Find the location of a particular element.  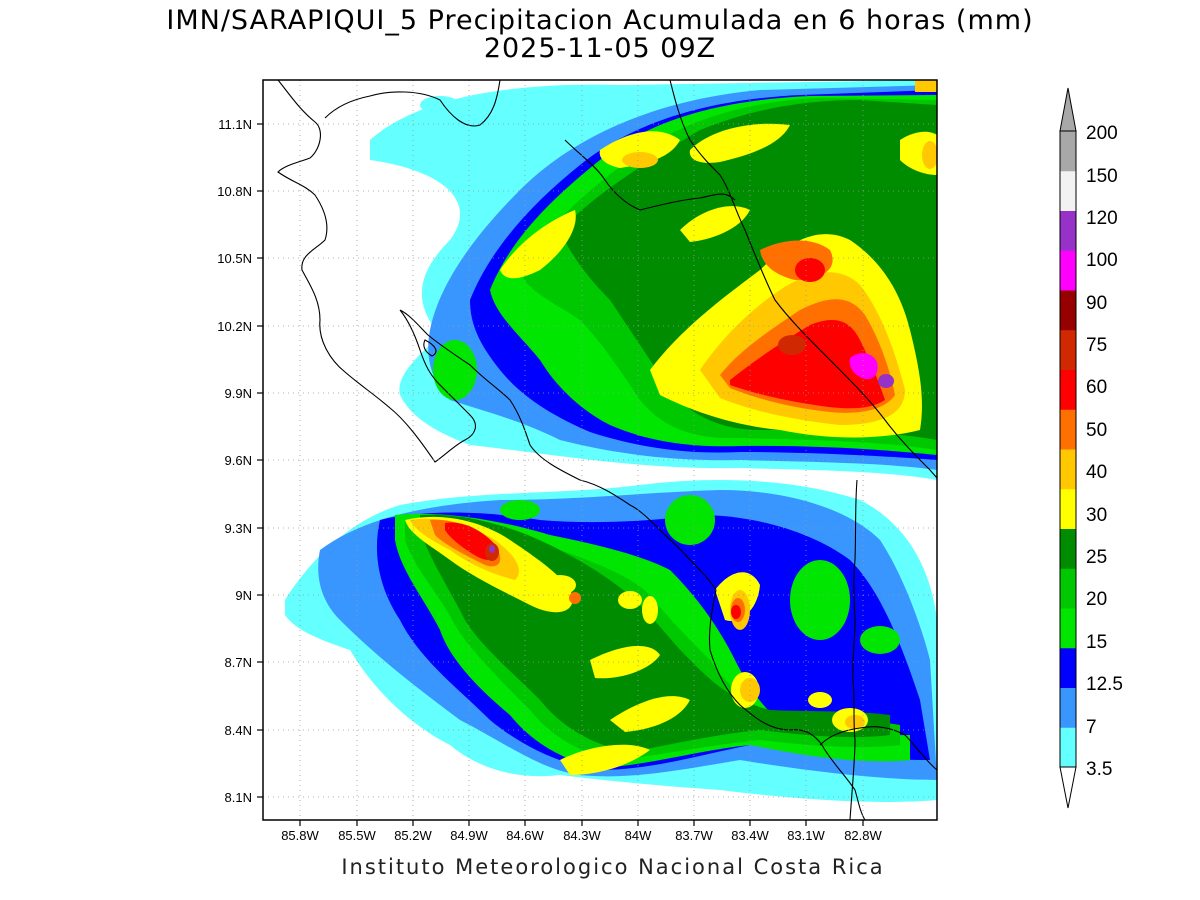

lat-tick-label: 10.8N is located at coordinates (234, 191).